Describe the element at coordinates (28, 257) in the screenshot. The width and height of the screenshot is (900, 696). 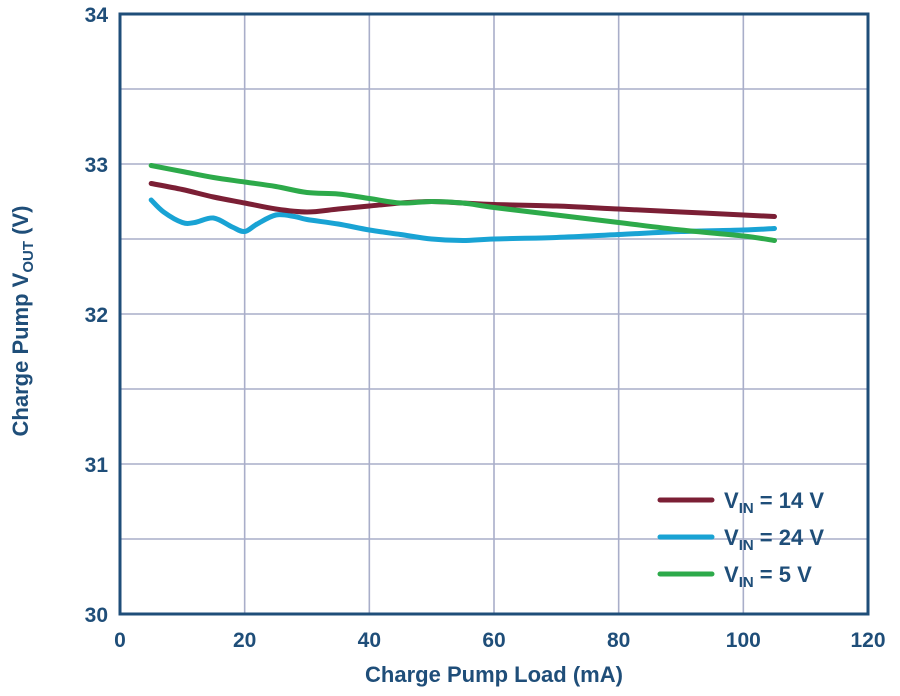
I see `y-axis-title-sub: OUT` at that location.